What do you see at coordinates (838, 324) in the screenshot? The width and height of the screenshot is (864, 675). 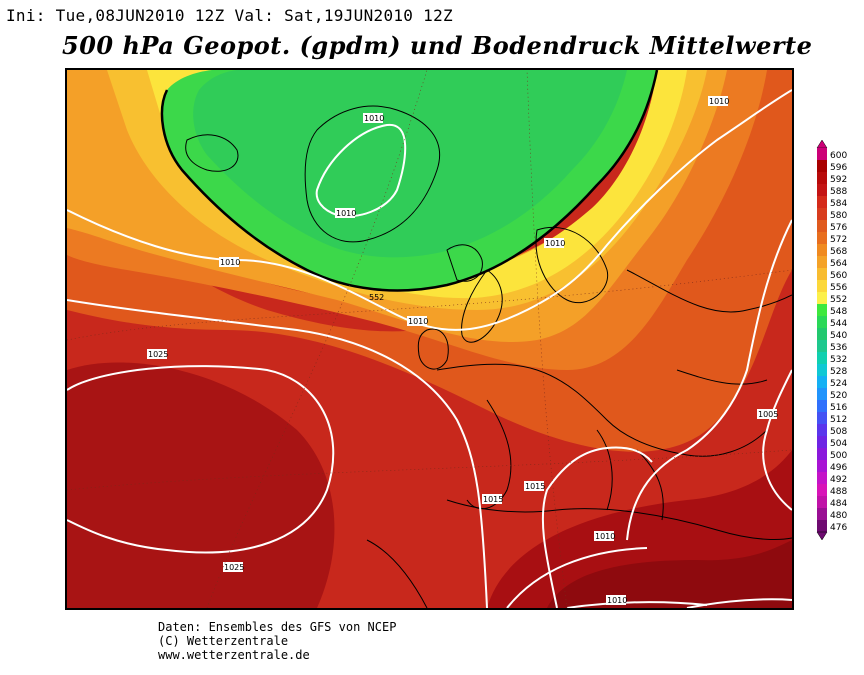 I see `legend-level-label: 544` at bounding box center [838, 324].